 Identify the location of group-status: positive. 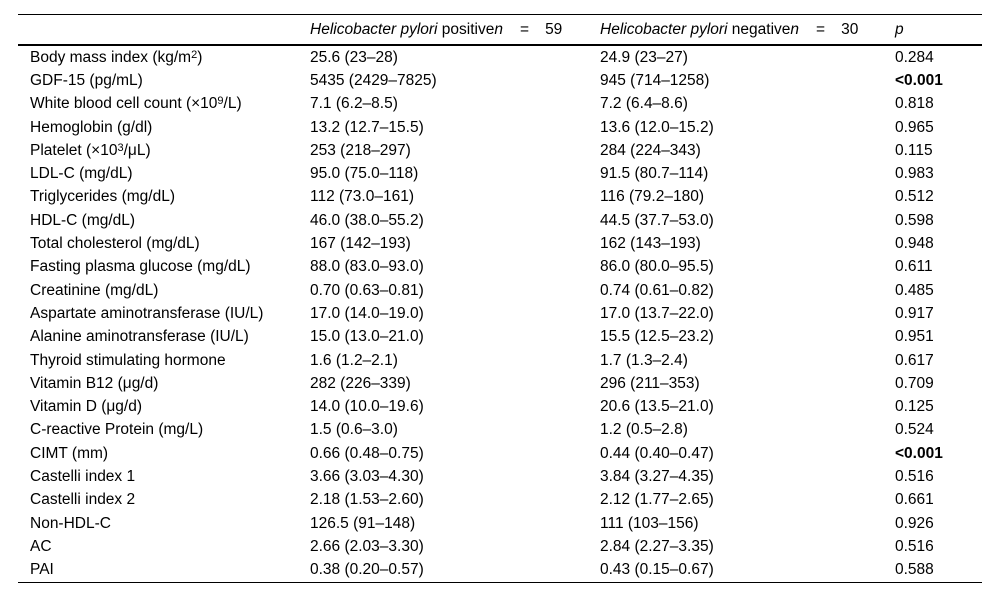
(466, 29).